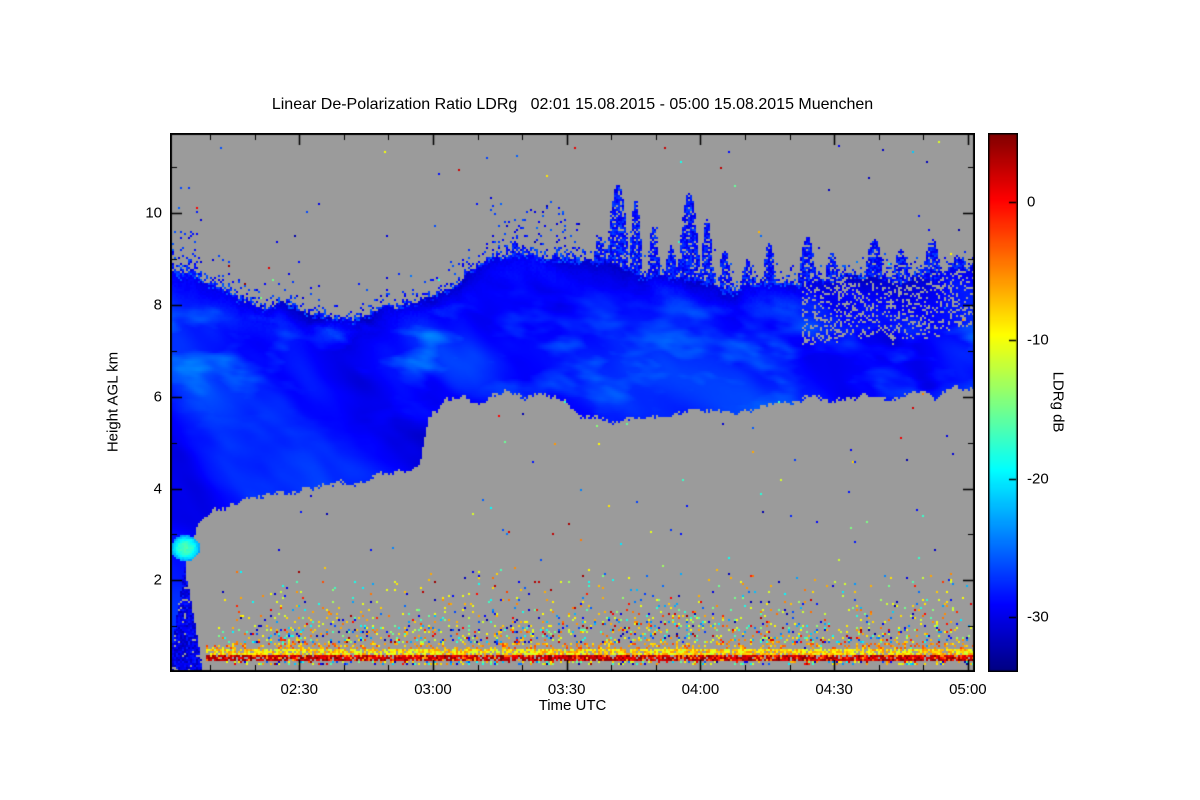 The image size is (1200, 800). Describe the element at coordinates (1038, 340) in the screenshot. I see `colorbar-tick-label: -10` at that location.